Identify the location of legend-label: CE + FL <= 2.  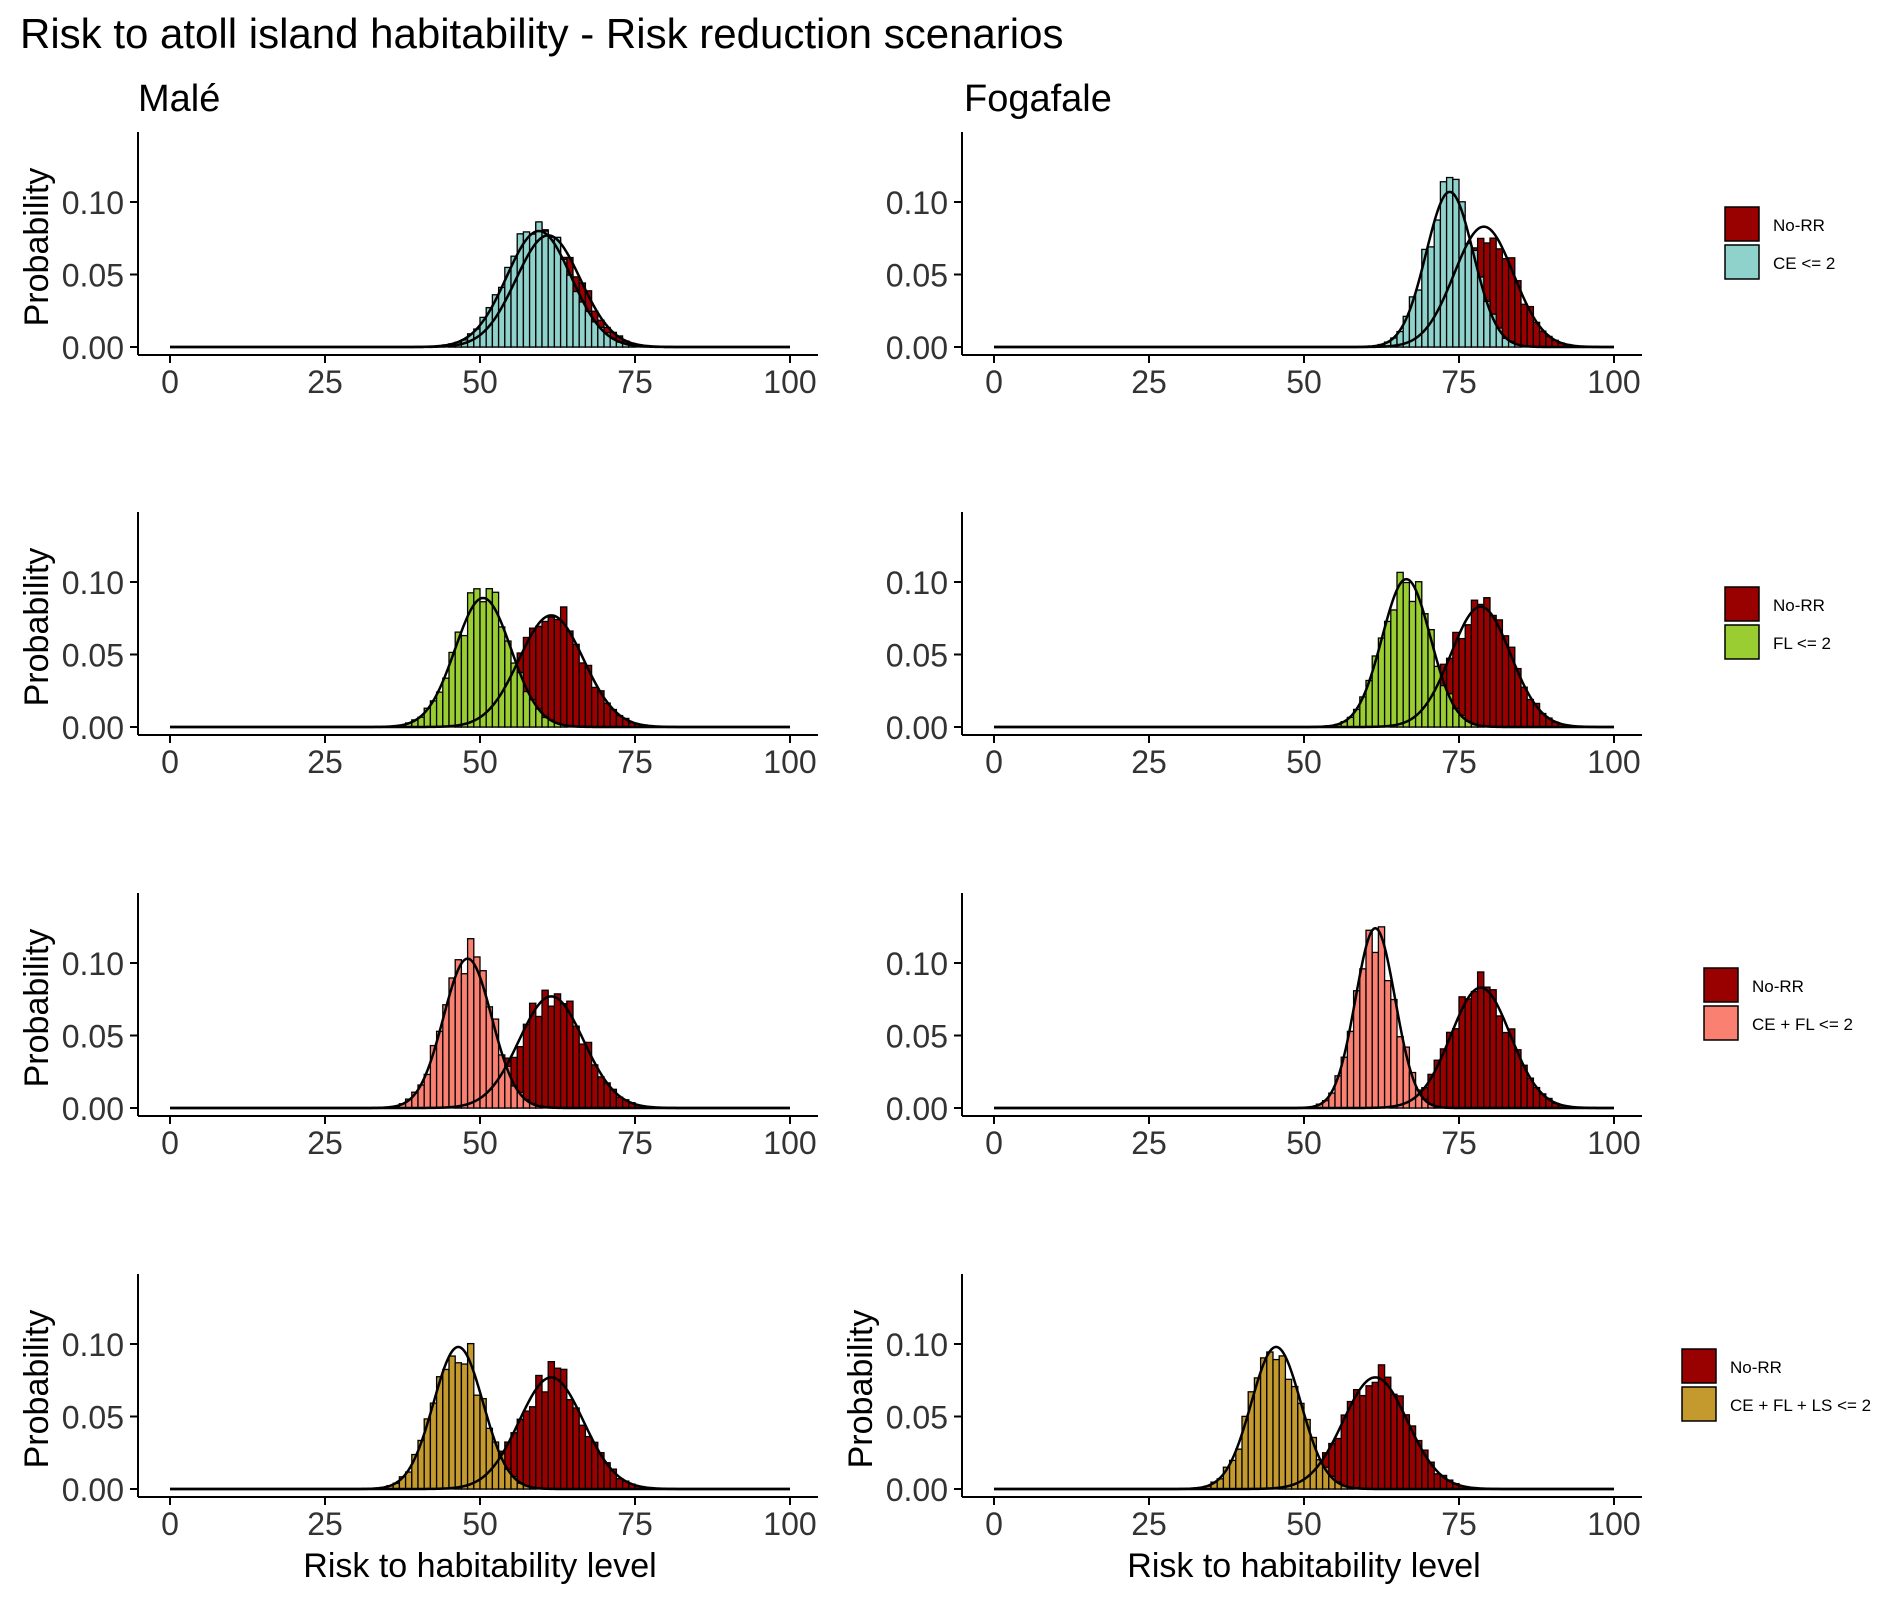
(1802, 1024).